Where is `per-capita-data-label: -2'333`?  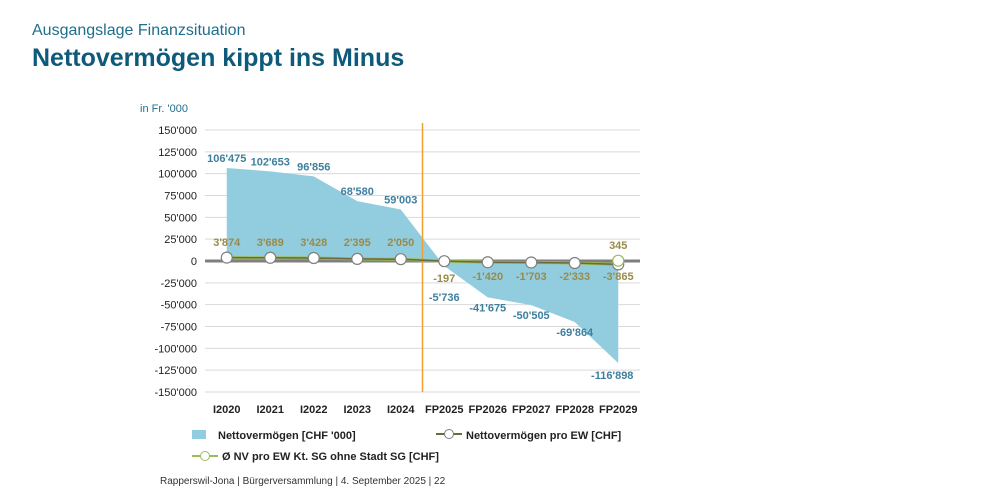
per-capita-data-label: -2'333 is located at coordinates (574, 277).